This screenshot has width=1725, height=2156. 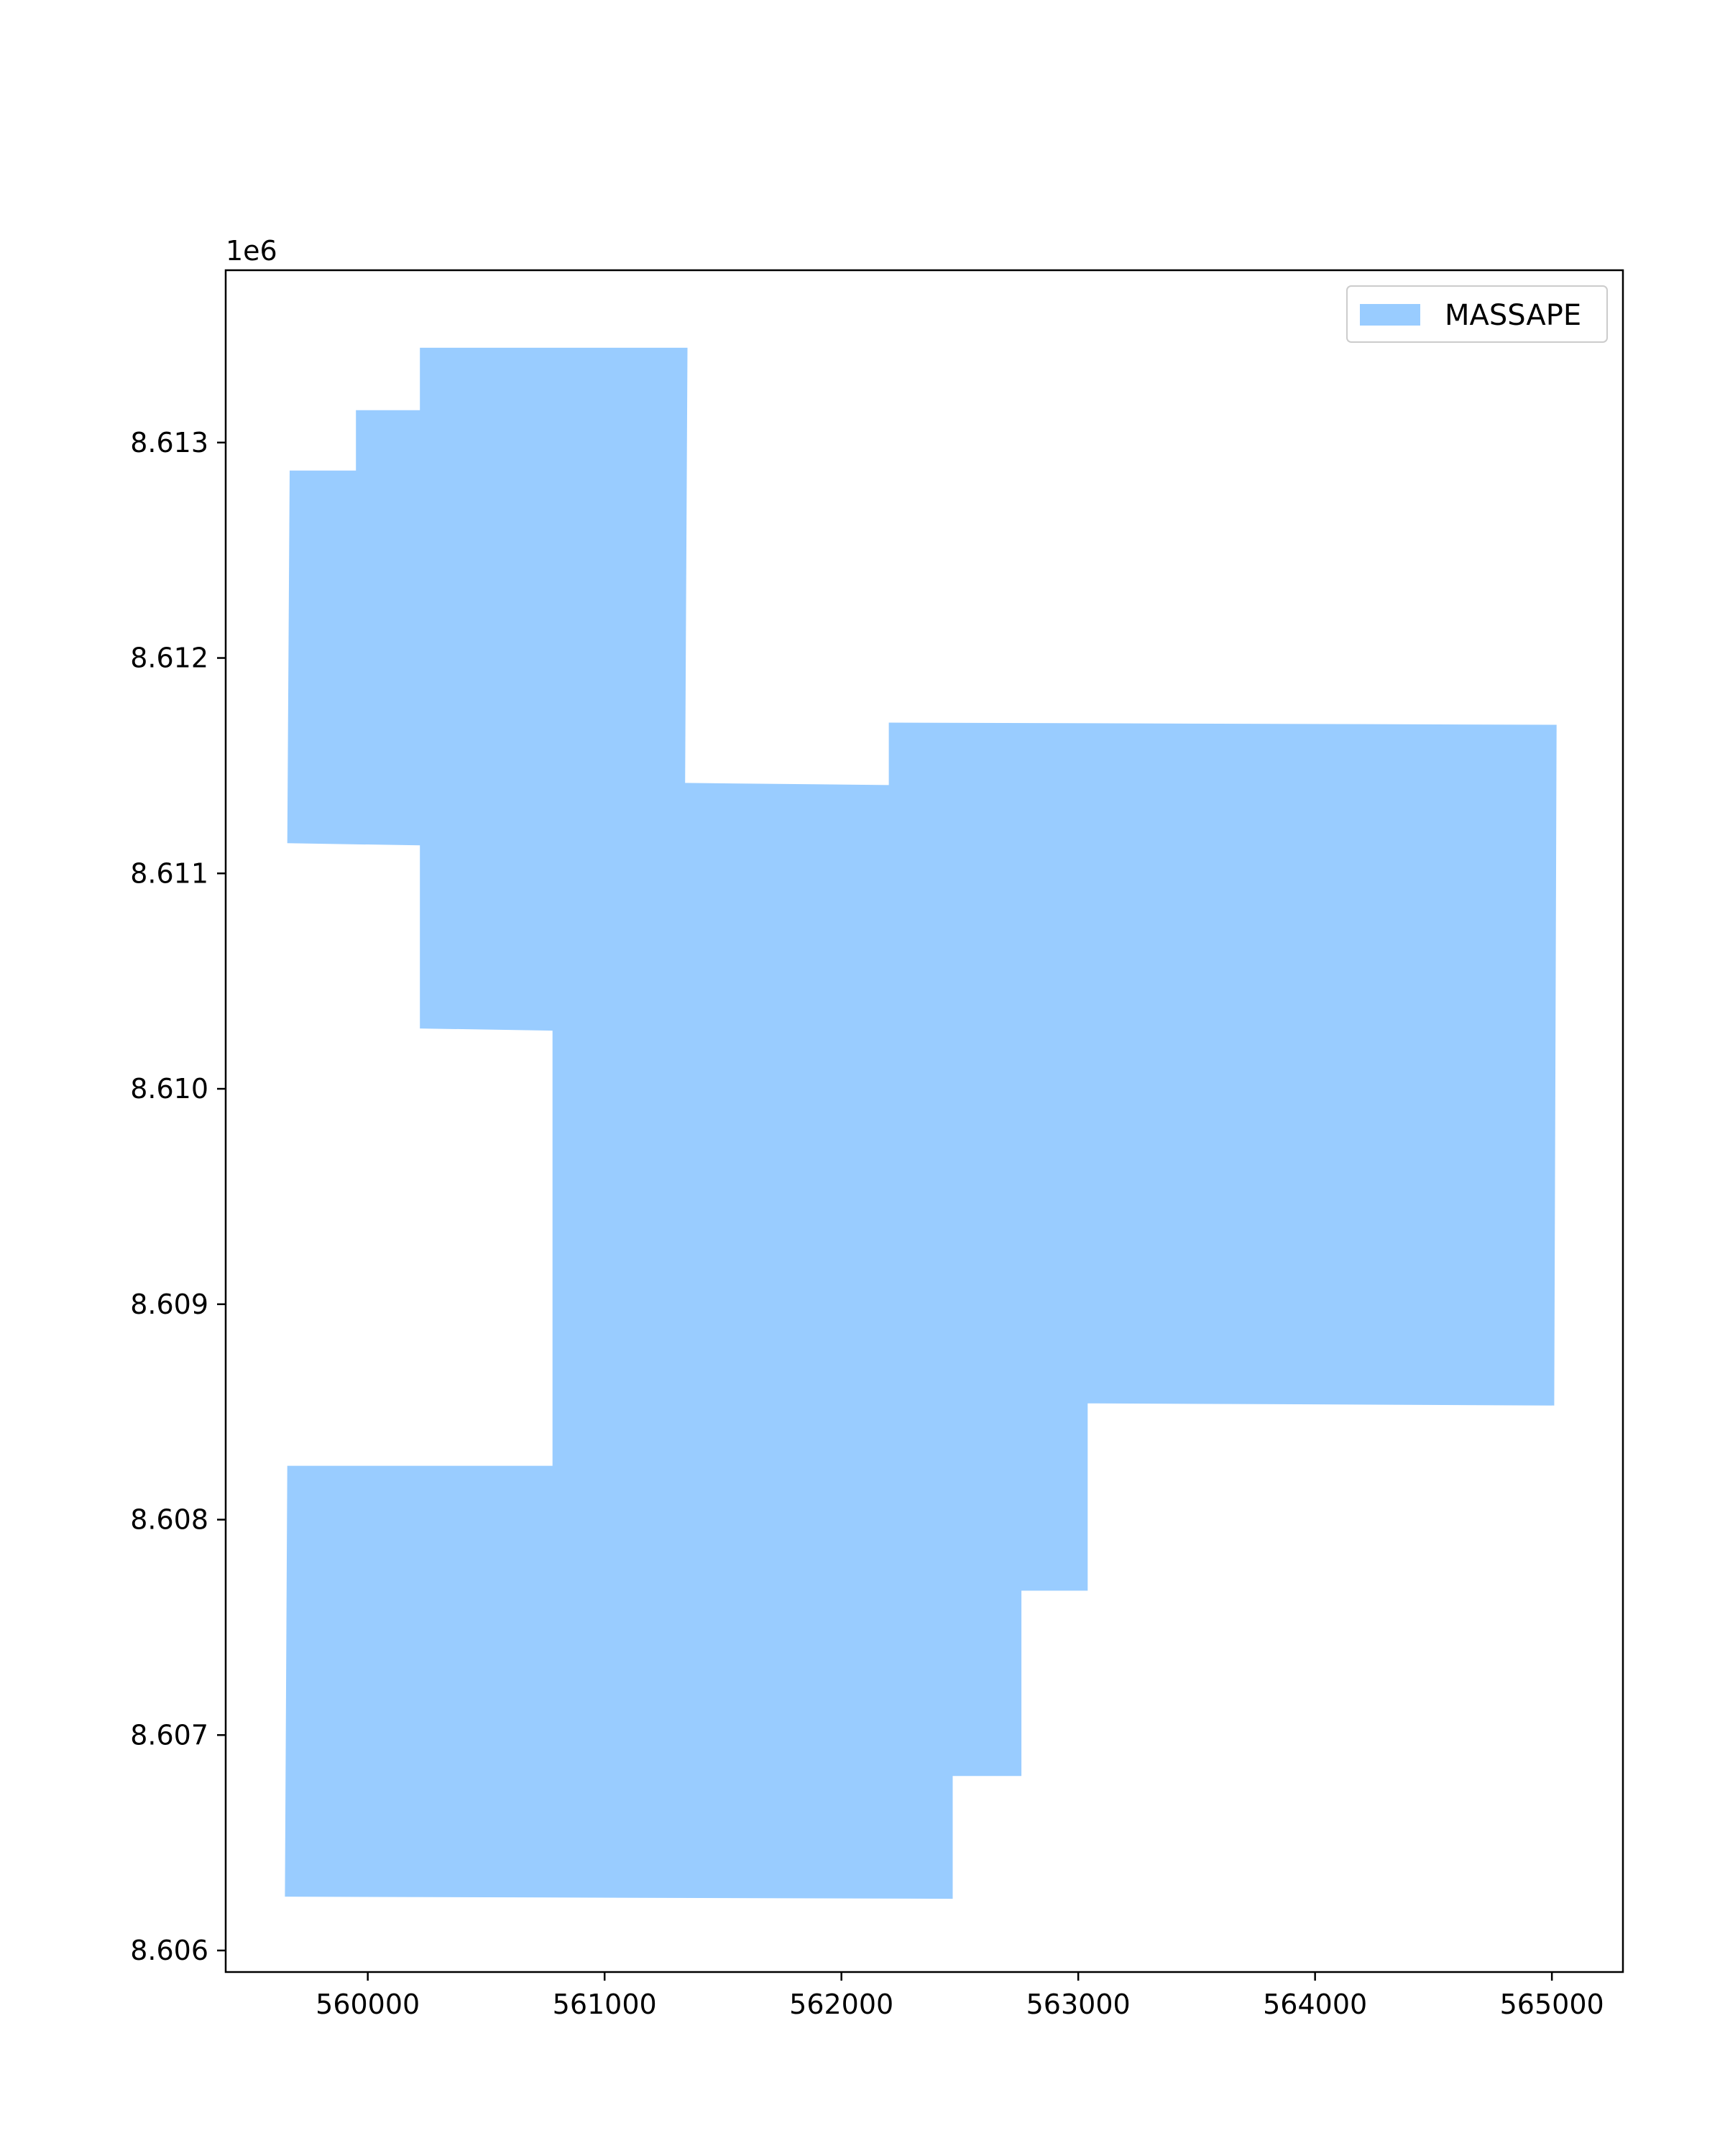 I want to click on x-tick-label: 560000, so click(x=368, y=2004).